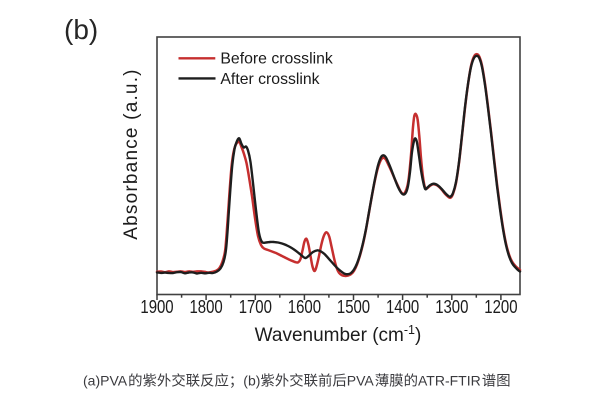 The image size is (600, 400). I want to click on svg-text: (a)PVA, so click(105, 381).